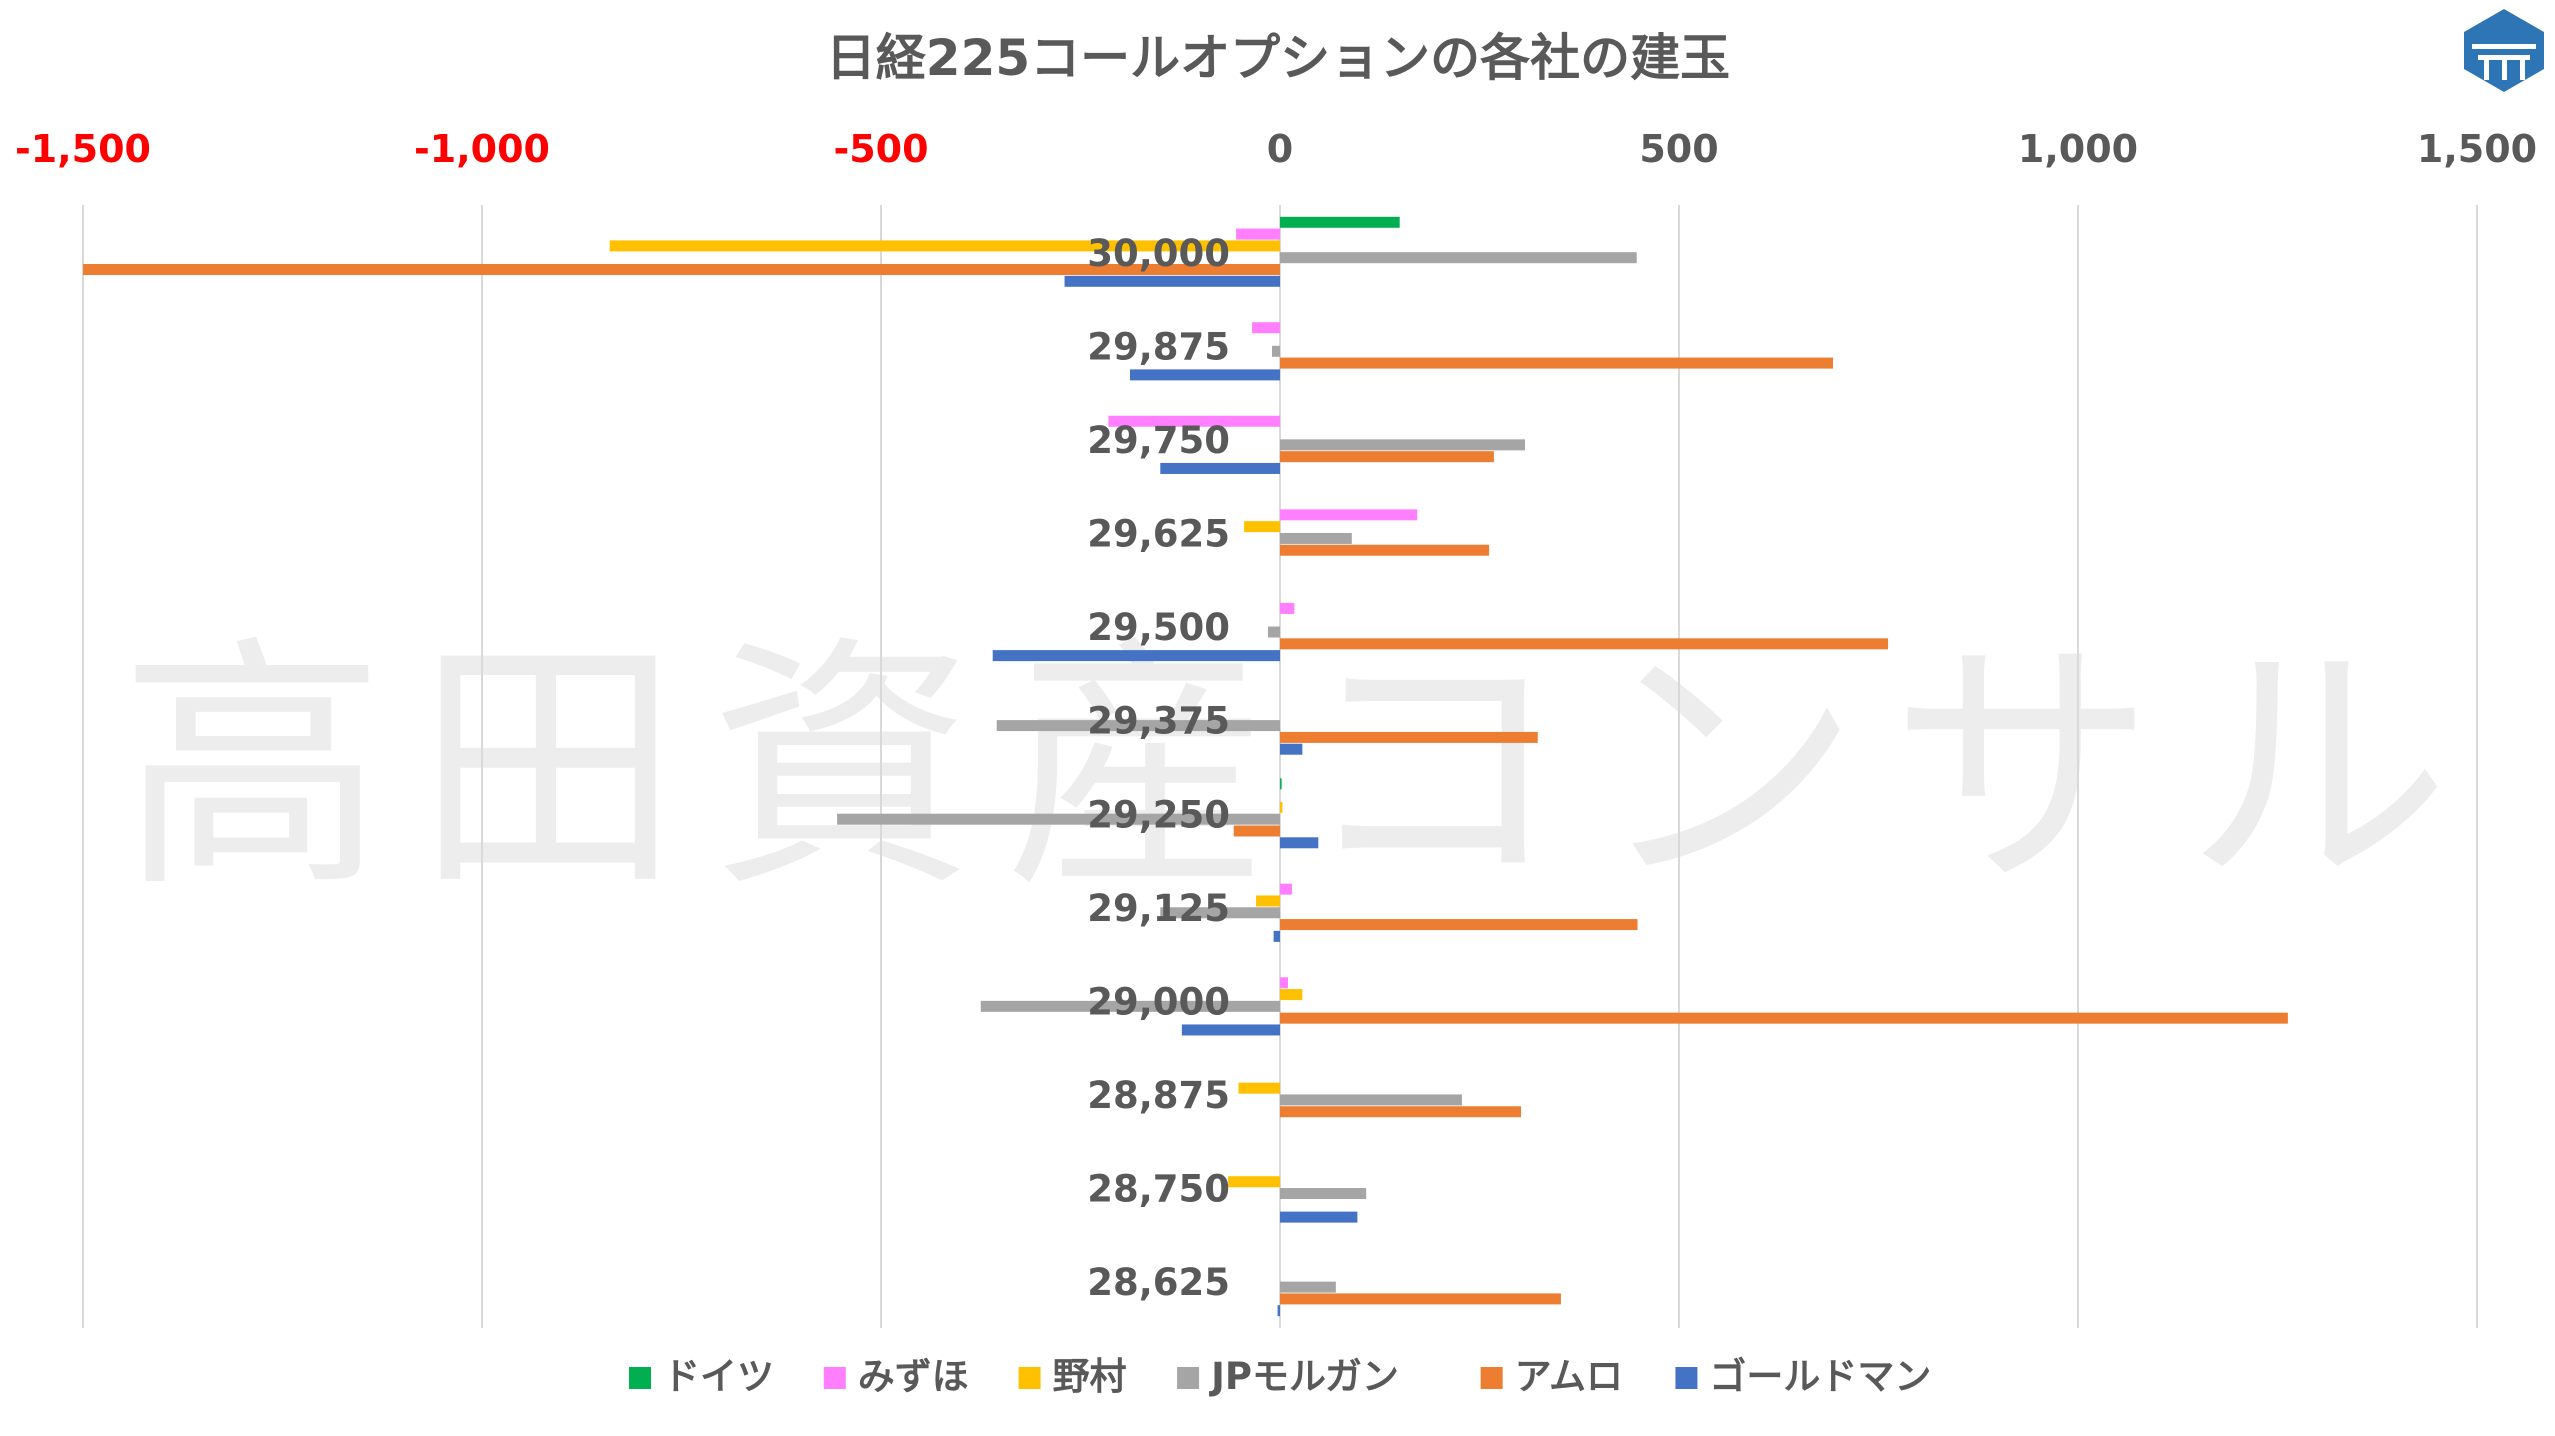 The width and height of the screenshot is (2555, 1436). Describe the element at coordinates (482, 149) in the screenshot. I see `x-tick-label: -1,000` at that location.